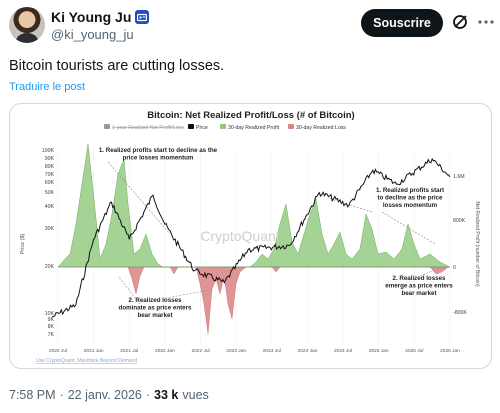  What do you see at coordinates (158, 158) in the screenshot?
I see `annotation-text: price losses momentum` at bounding box center [158, 158].